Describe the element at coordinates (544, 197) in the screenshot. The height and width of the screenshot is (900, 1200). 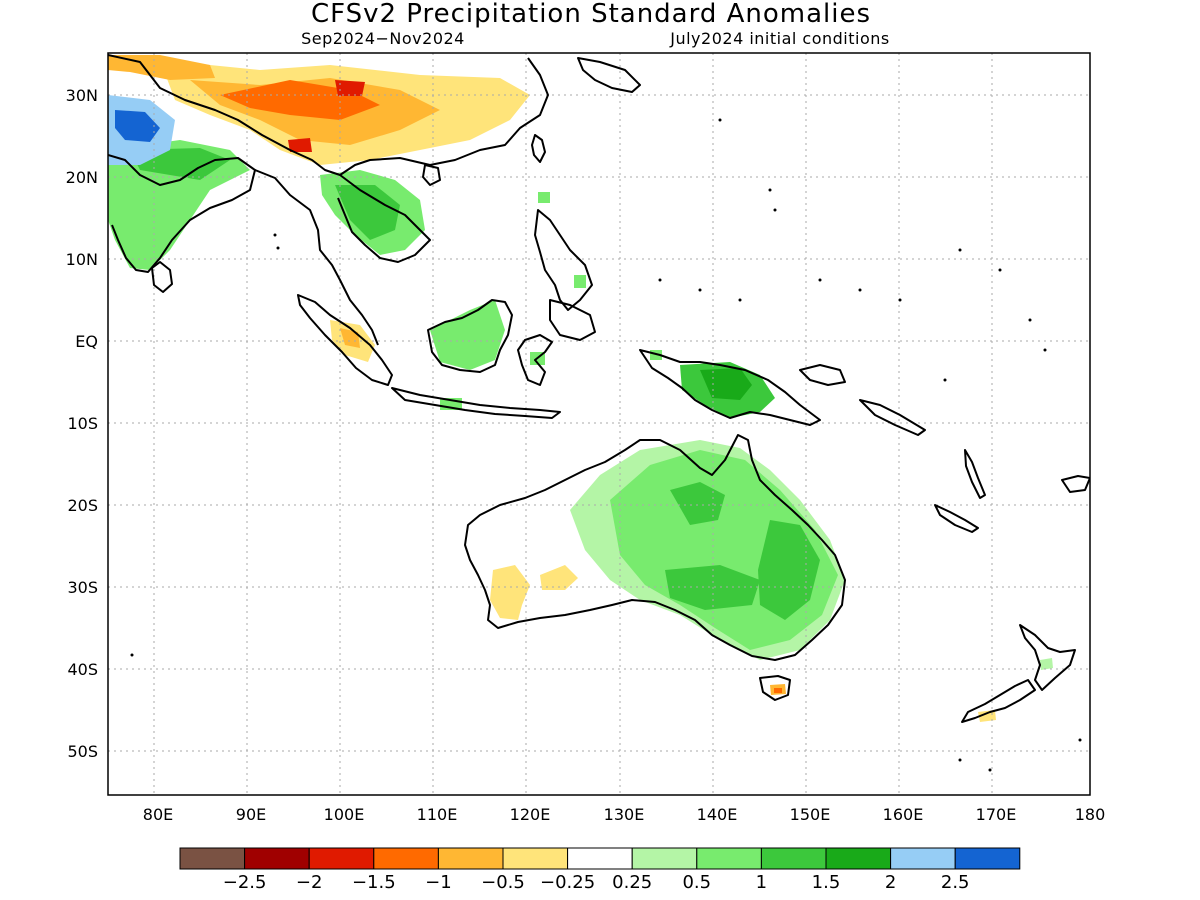
I see `shade-taiwan-wet` at that location.